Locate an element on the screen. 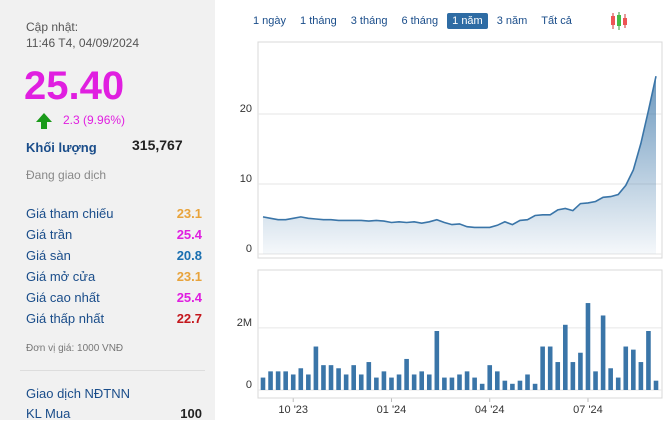  updated-label: Cập nhật: is located at coordinates (52, 27).